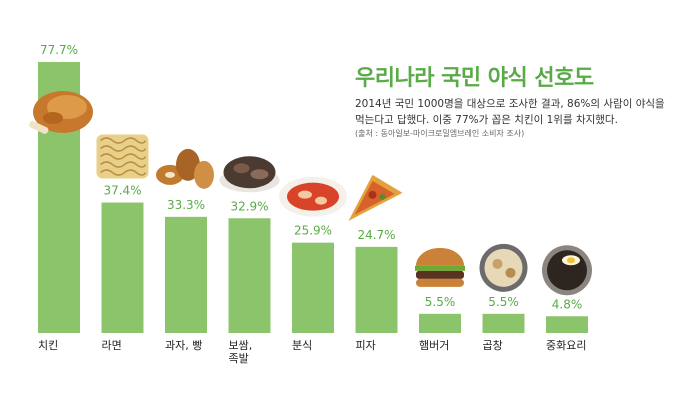  I want to click on value-label: 77.7%, so click(59, 50).